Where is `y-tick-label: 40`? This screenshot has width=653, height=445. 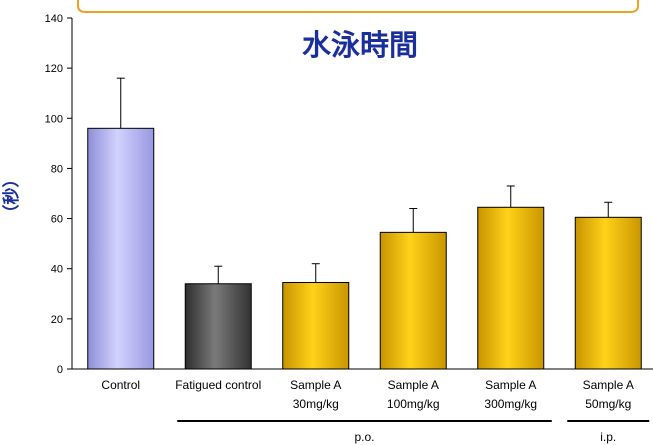
y-tick-label: 40 is located at coordinates (57, 270).